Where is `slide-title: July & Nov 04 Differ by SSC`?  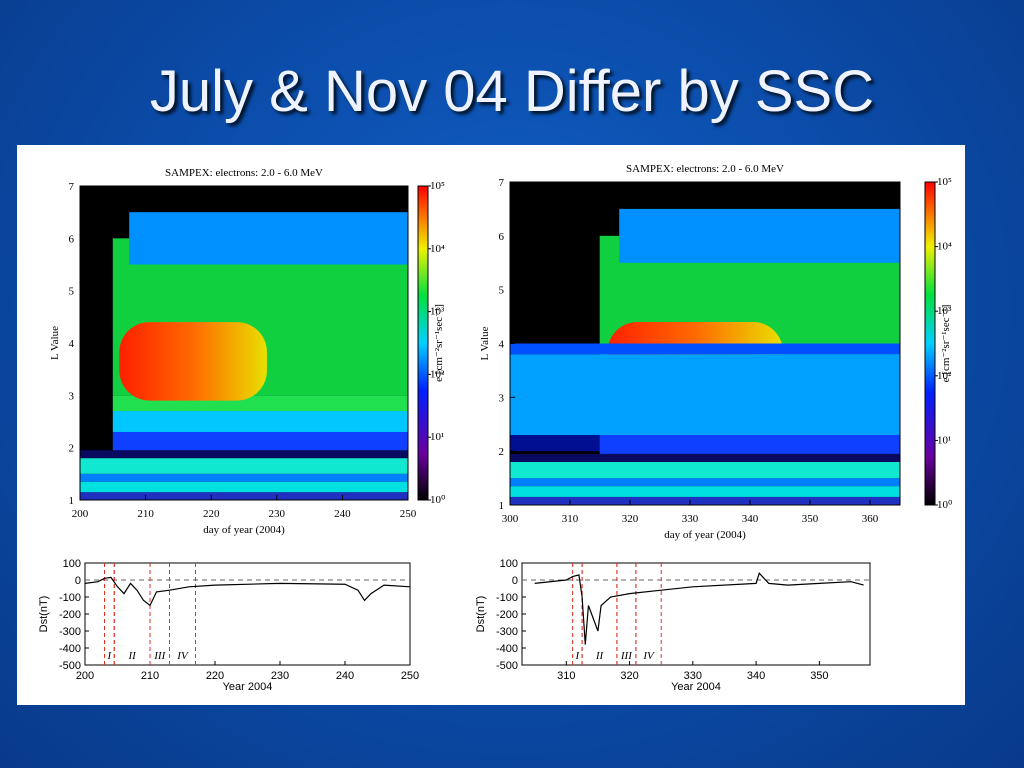
slide-title: July & Nov 04 Differ by SSC is located at coordinates (512, 91).